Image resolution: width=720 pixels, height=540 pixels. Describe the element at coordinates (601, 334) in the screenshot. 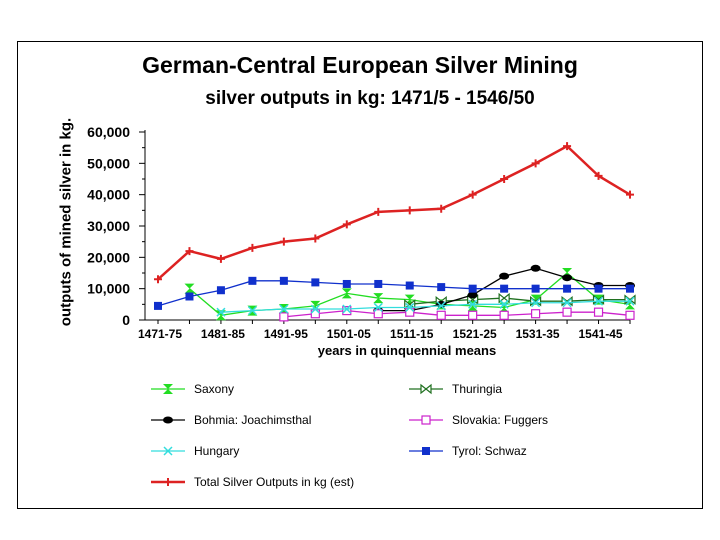

I see `x-tick-label: 1541-45` at that location.